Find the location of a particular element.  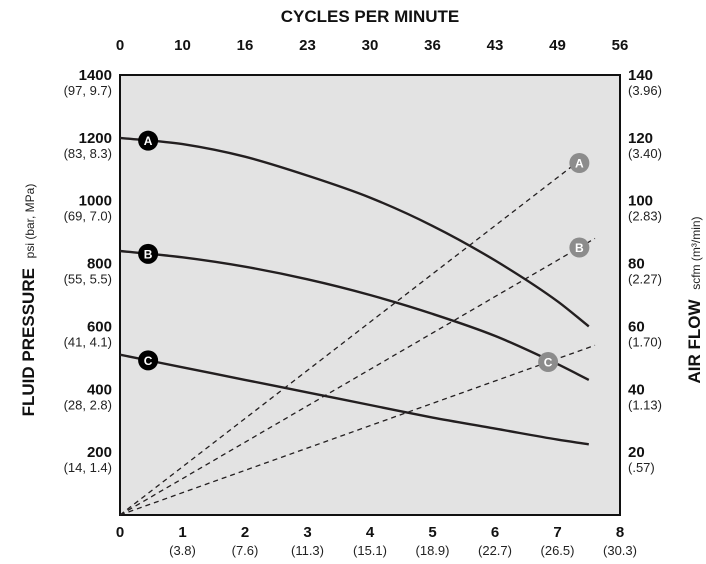

pressure-series-b-marker is located at coordinates (148, 253).